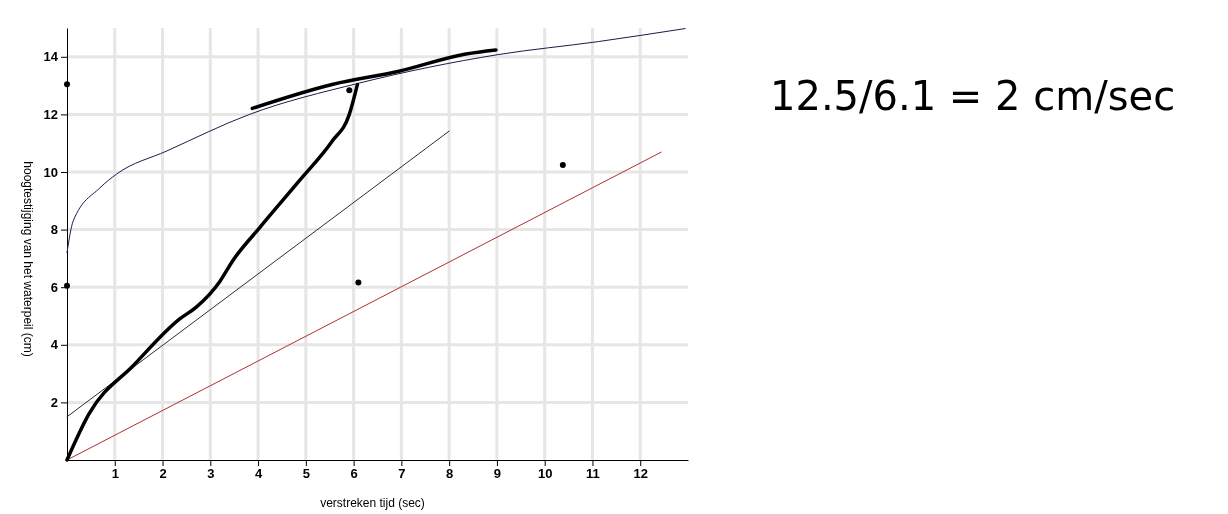 The image size is (1228, 514). What do you see at coordinates (50, 115) in the screenshot?
I see `y-tick-label: 12` at bounding box center [50, 115].